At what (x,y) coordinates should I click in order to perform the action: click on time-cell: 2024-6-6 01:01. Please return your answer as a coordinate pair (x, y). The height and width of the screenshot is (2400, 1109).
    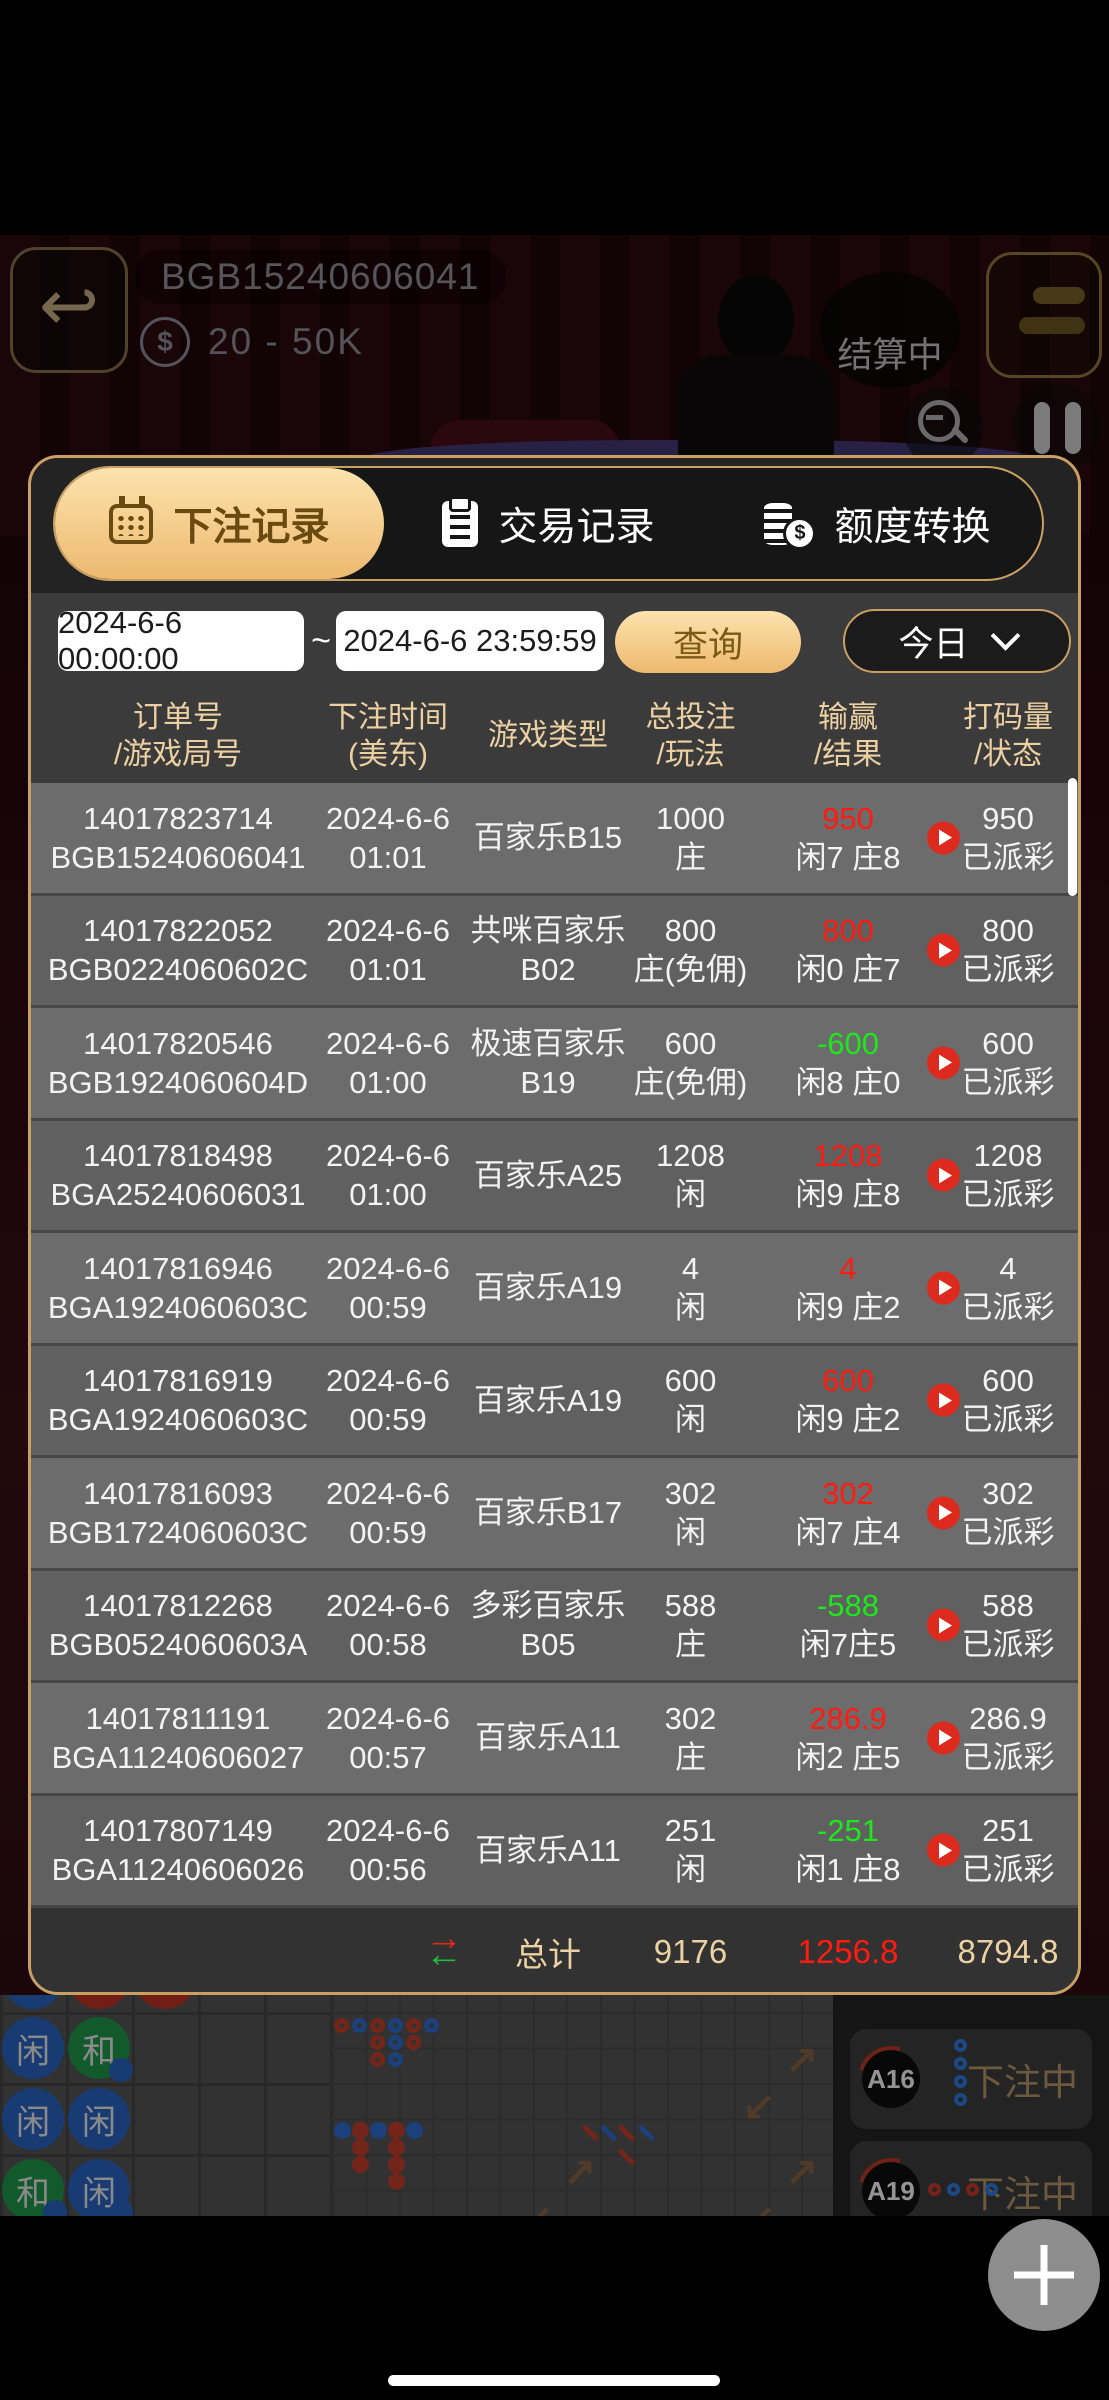
    Looking at the image, I should click on (388, 837).